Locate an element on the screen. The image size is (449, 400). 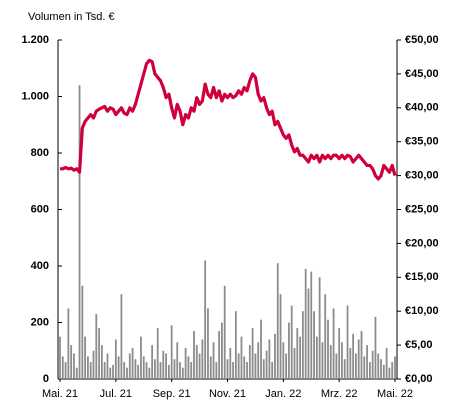
y-tick-label: 800 is located at coordinates (40, 153).